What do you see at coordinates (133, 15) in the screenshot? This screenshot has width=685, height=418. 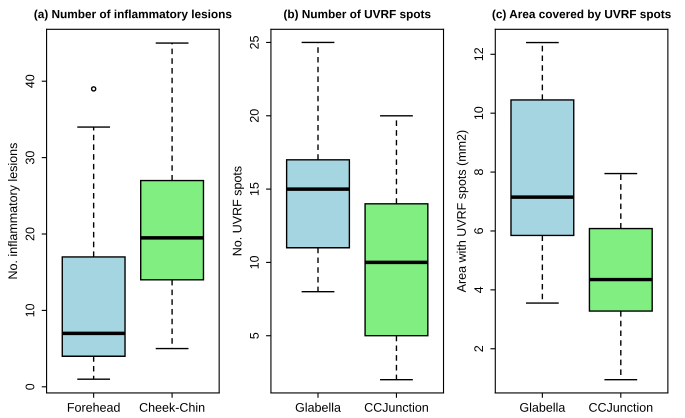 I see `chart-title: (a) Number of inflammatory lesions` at bounding box center [133, 15].